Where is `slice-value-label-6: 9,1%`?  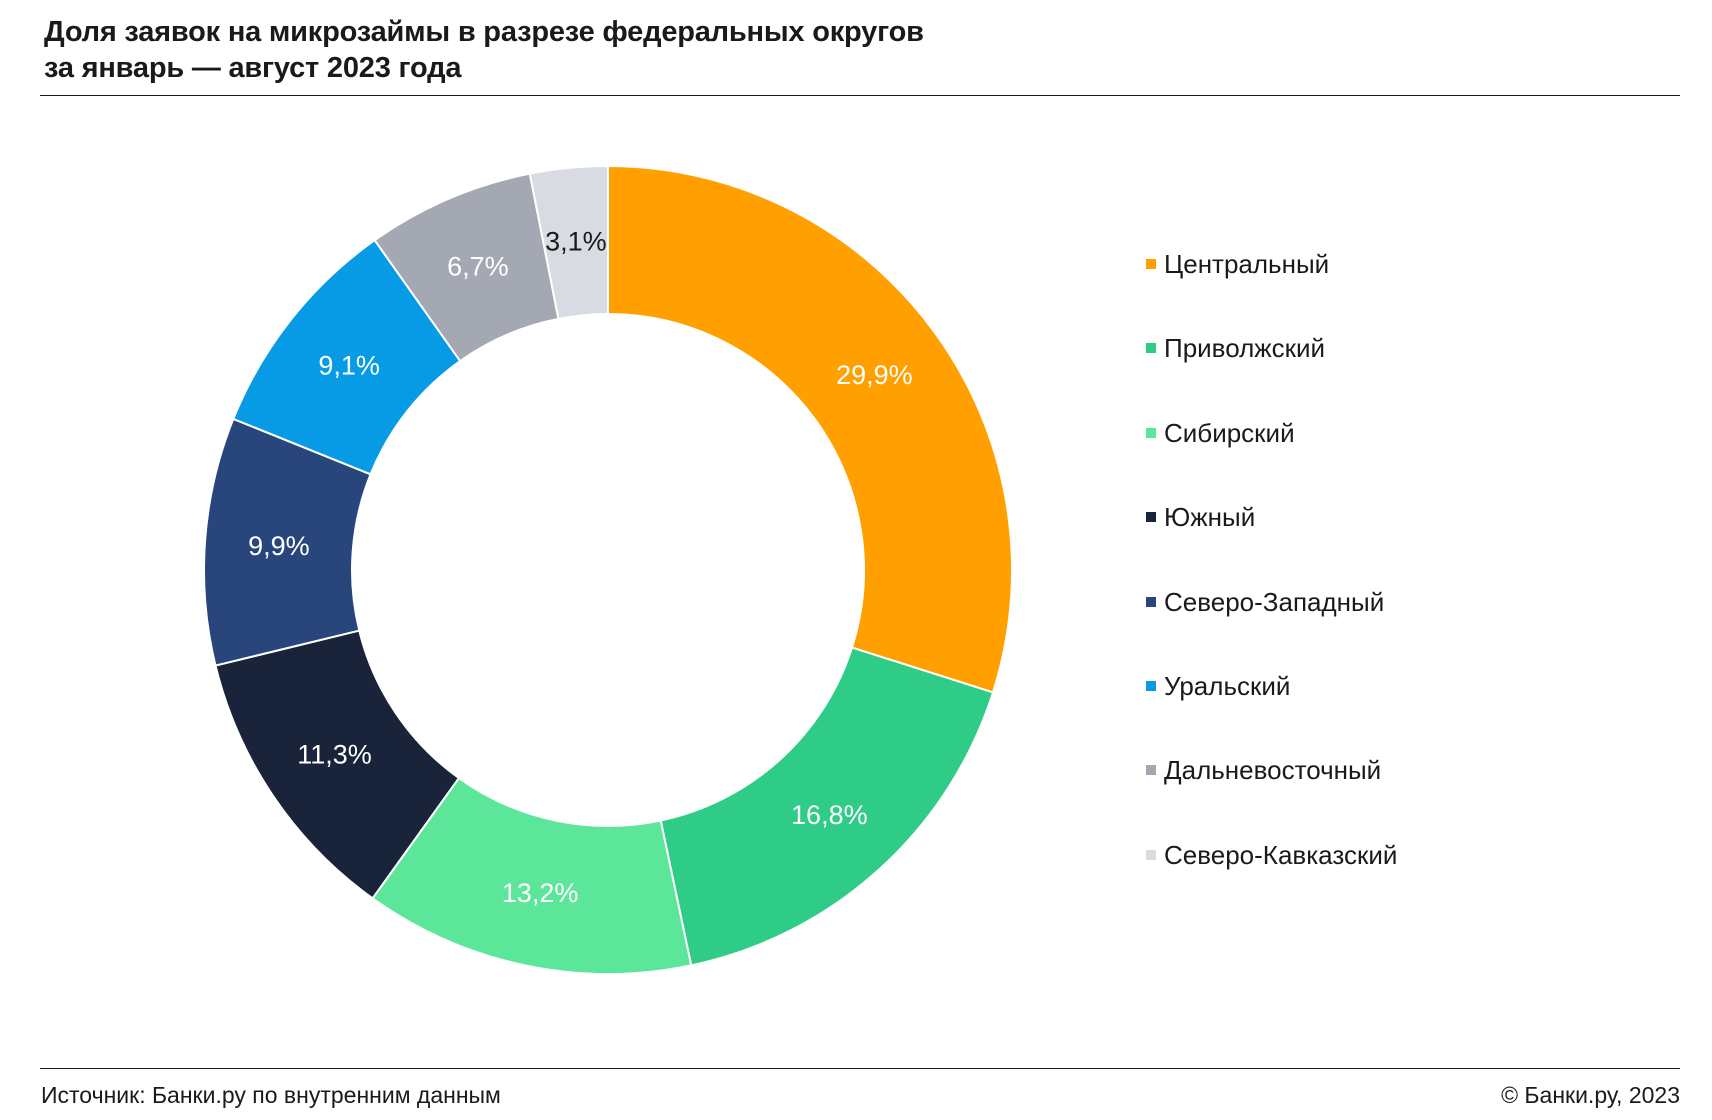 slice-value-label-6: 9,1% is located at coordinates (349, 365).